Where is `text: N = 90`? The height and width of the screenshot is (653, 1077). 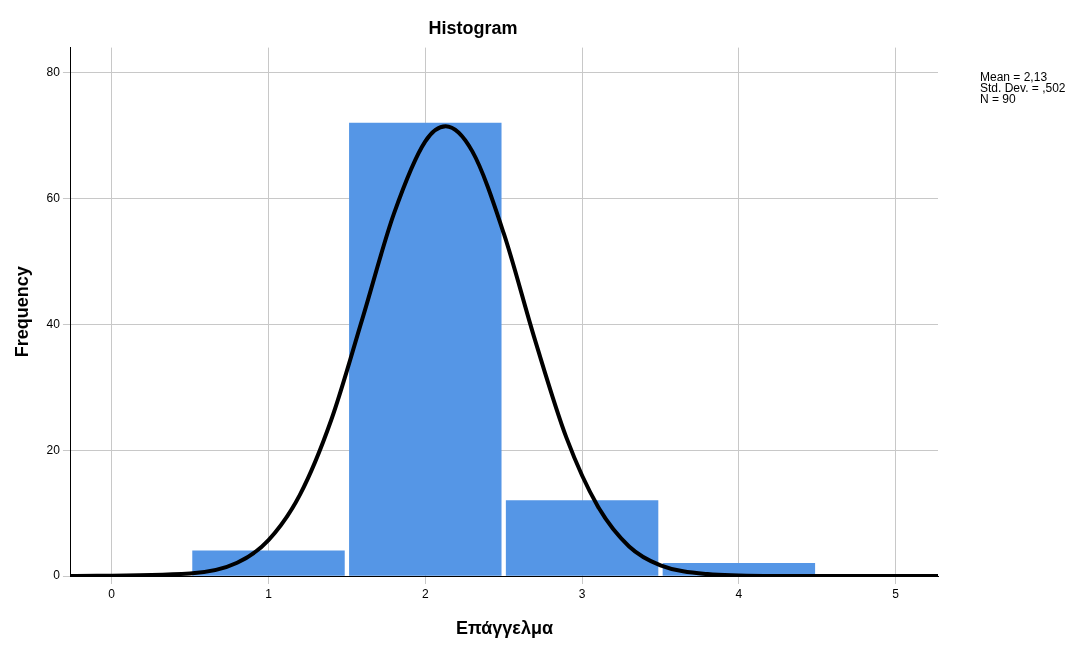 text: N = 90 is located at coordinates (998, 98).